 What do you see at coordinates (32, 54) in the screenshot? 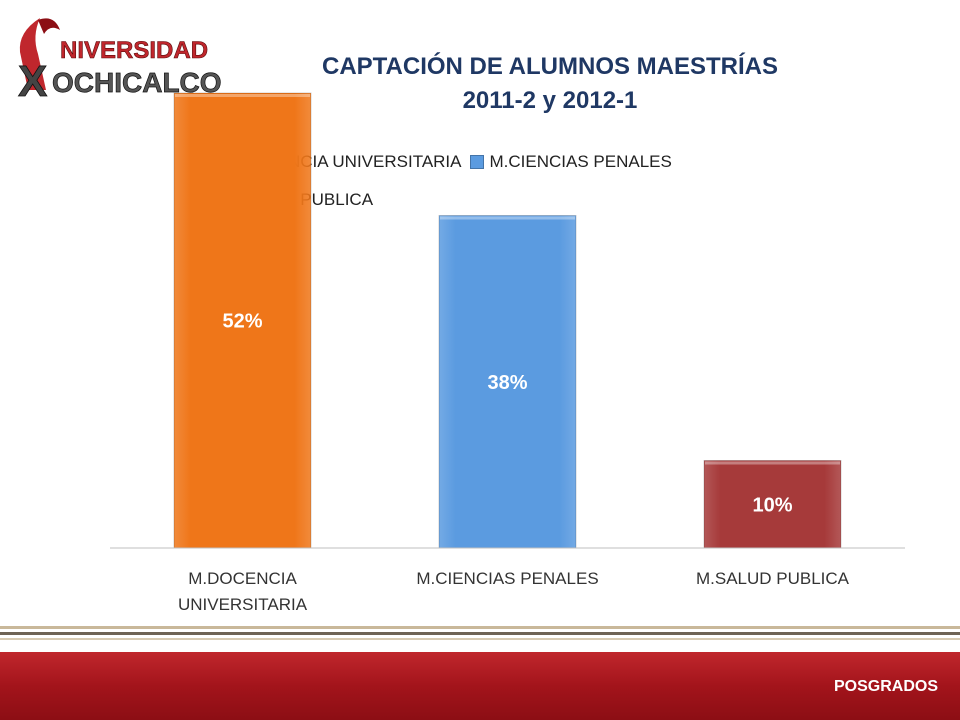
I see `logo-swoosh-icon` at bounding box center [32, 54].